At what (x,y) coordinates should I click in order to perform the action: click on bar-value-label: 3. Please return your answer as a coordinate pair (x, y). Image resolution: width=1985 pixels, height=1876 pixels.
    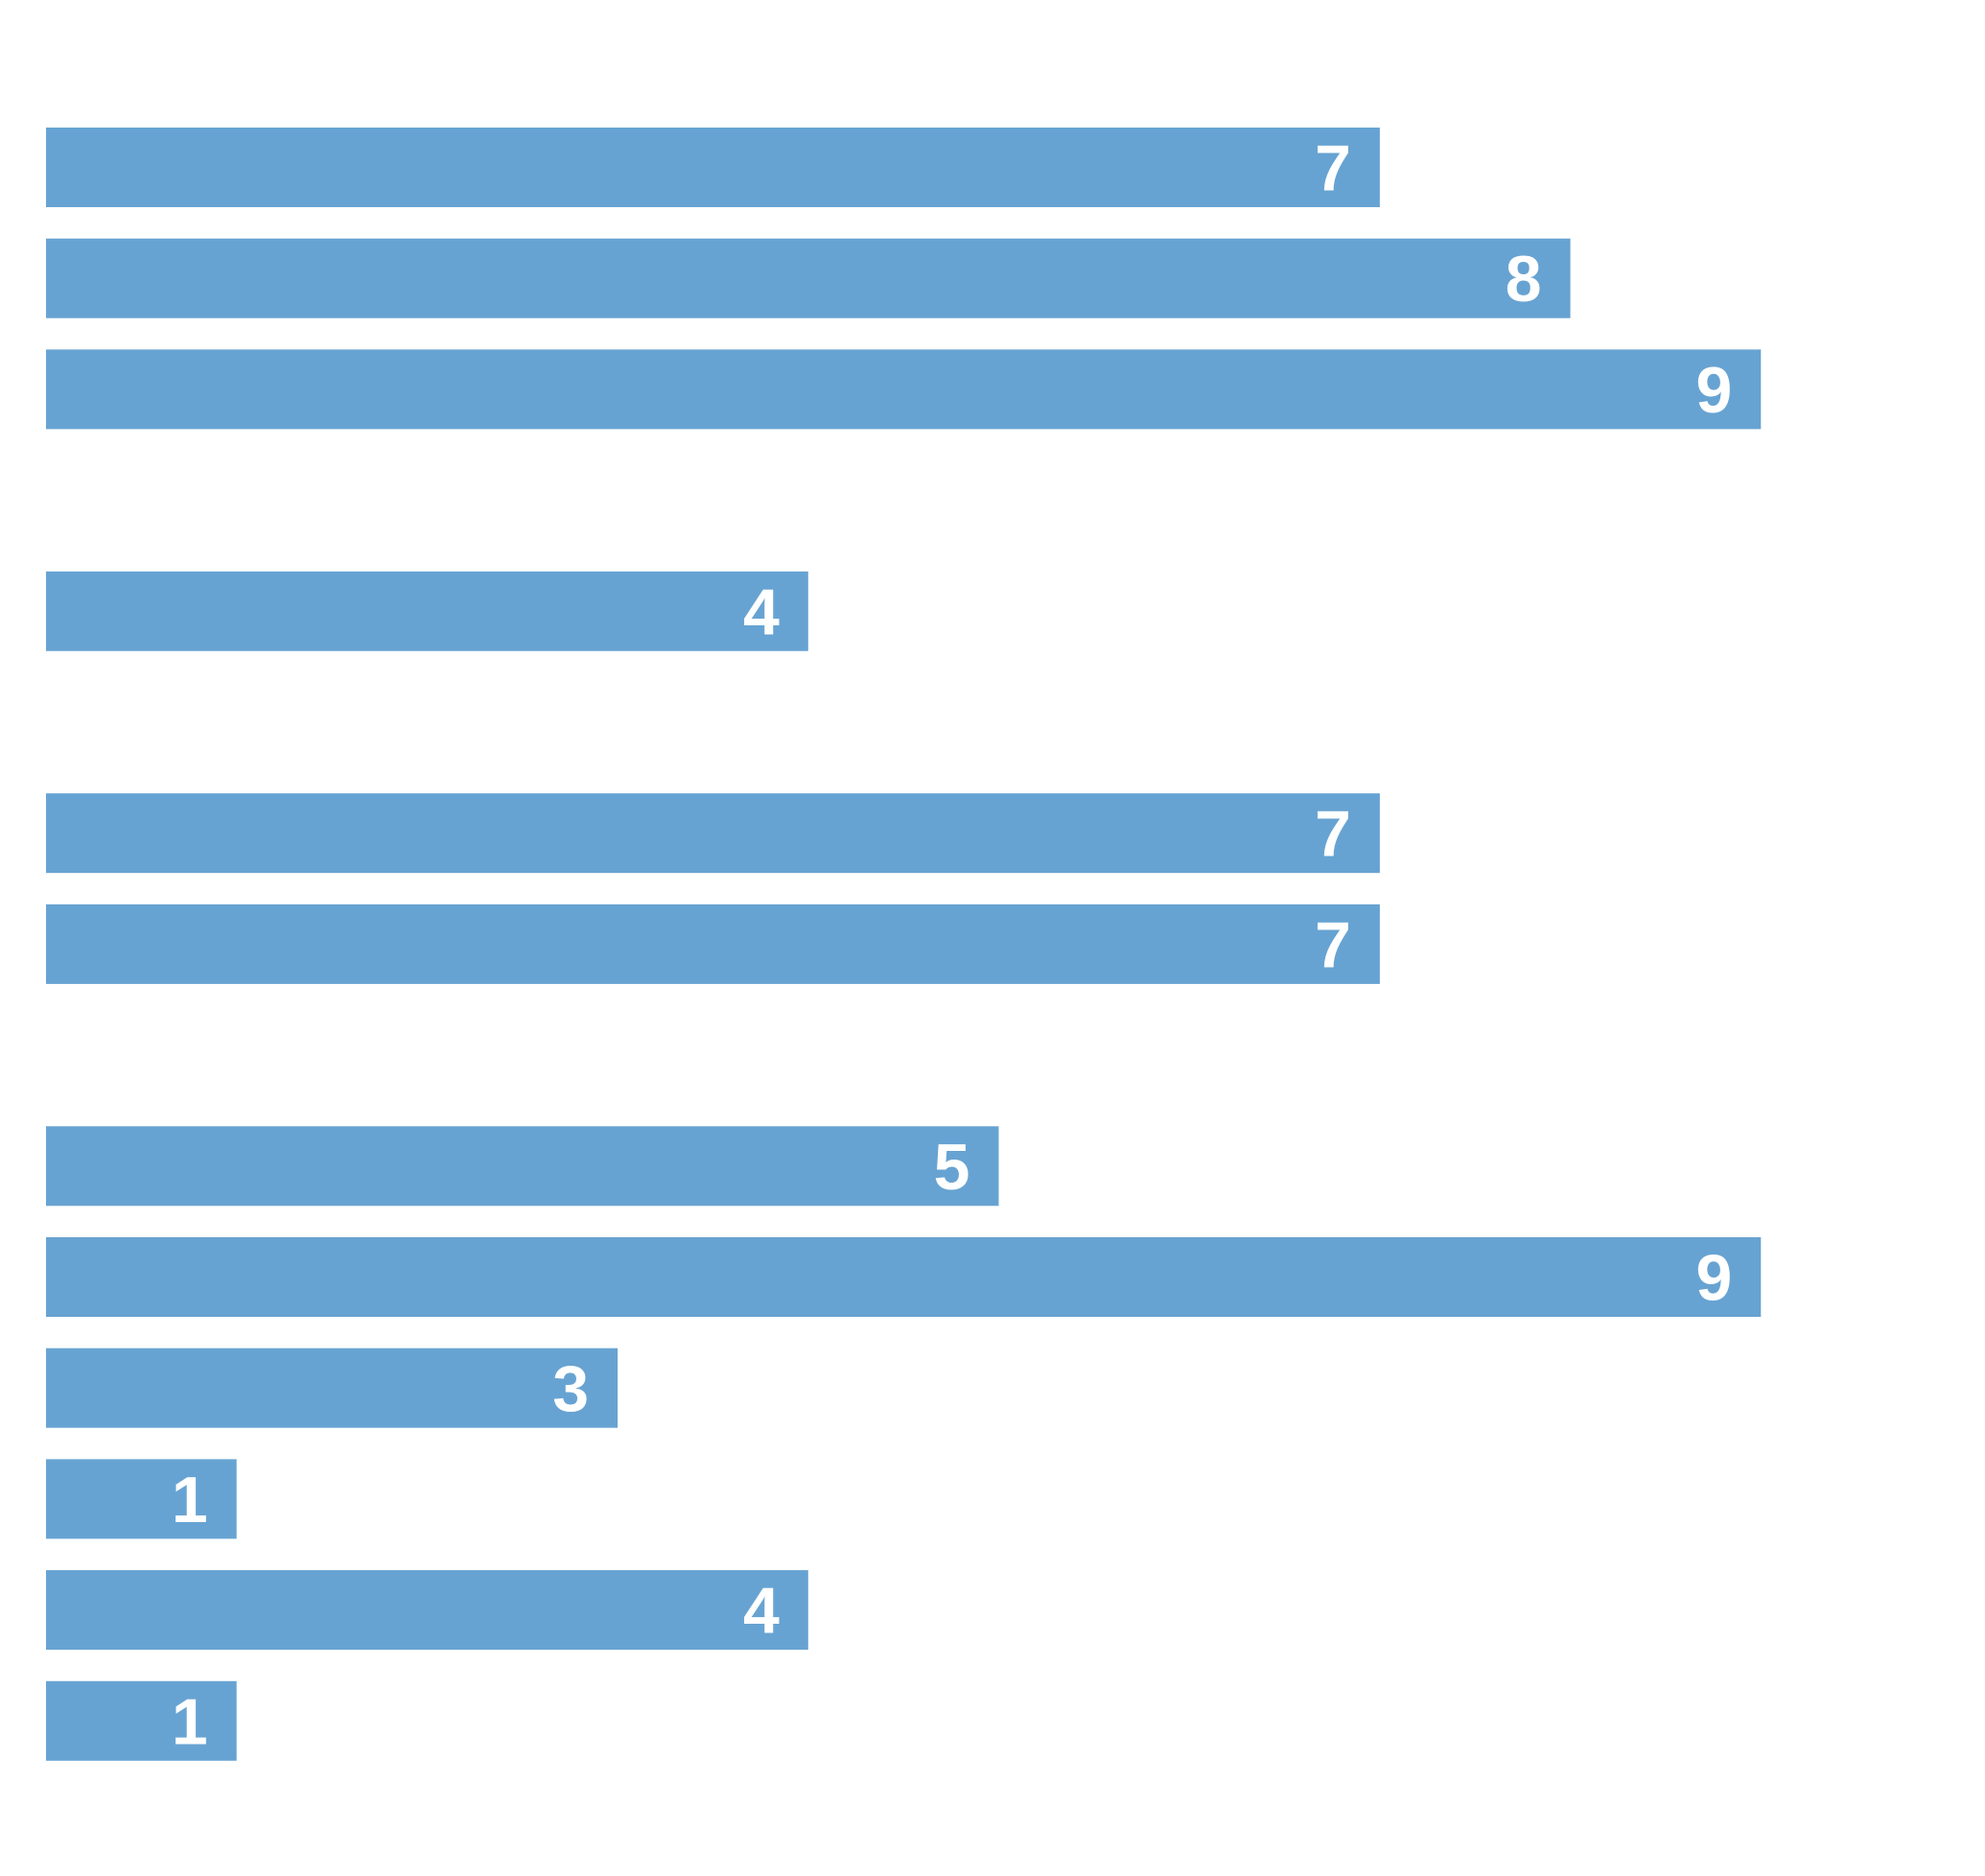
    Looking at the image, I should click on (570, 1388).